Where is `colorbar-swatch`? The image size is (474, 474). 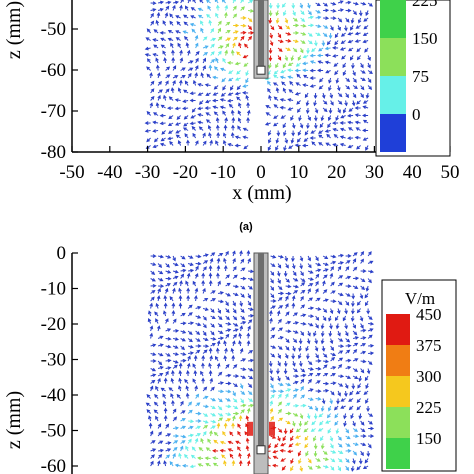 colorbar-swatch is located at coordinates (393, 95).